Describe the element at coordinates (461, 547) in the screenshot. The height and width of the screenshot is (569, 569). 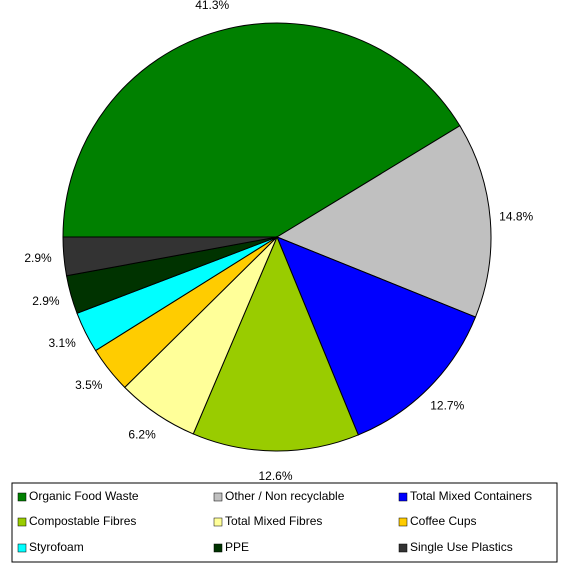
I see `legend-label: Single Use Plastics` at that location.